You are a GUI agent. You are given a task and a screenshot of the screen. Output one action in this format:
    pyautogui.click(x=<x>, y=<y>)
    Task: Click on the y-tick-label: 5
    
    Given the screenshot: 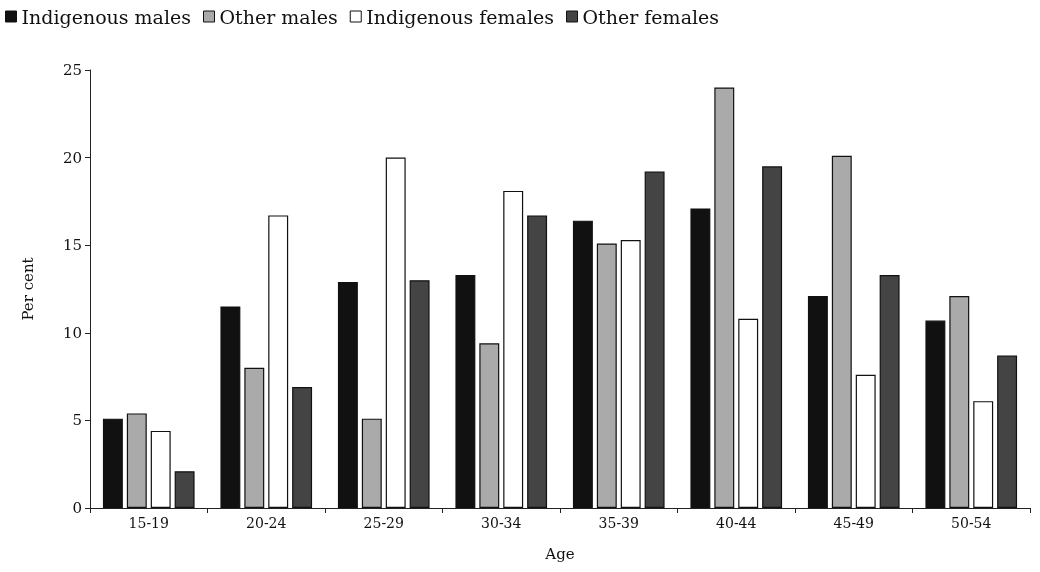 What is the action you would take?
    pyautogui.click(x=77, y=420)
    